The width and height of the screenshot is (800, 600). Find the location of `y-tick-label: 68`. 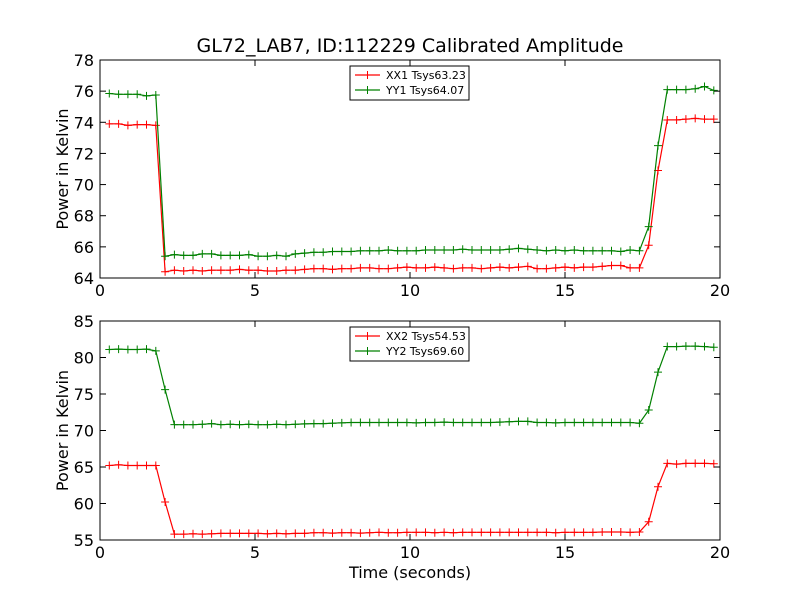

y-tick-label: 68 is located at coordinates (84, 216).